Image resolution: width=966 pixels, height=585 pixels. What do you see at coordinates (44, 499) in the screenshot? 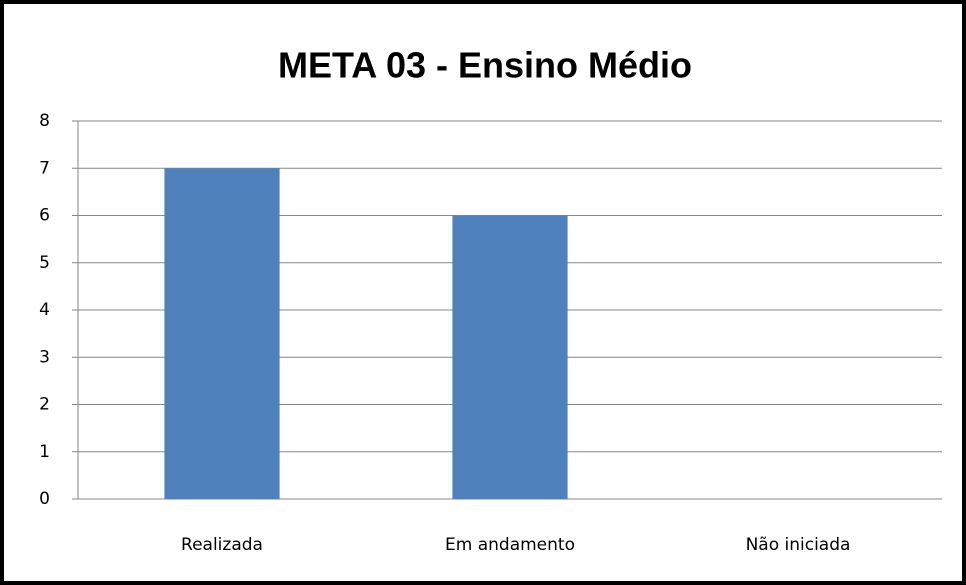
I see `y-tick-label: 0` at bounding box center [44, 499].